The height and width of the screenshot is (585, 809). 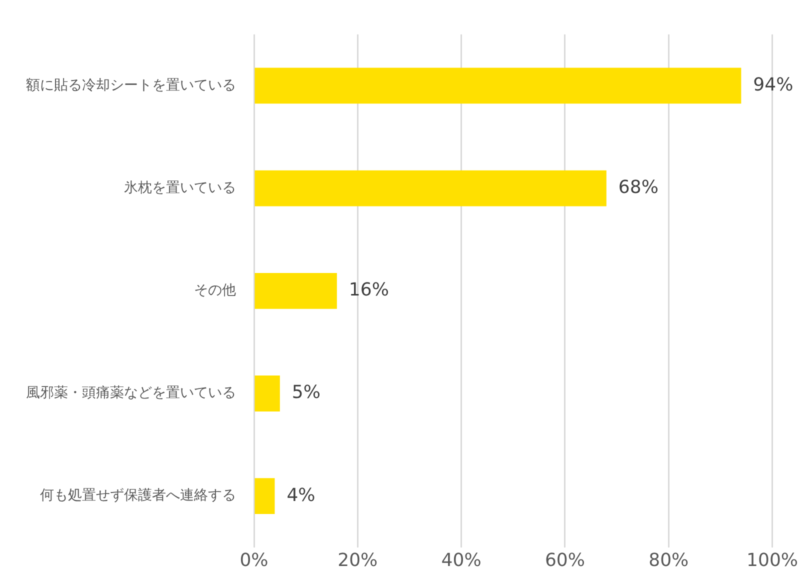 What do you see at coordinates (301, 495) in the screenshot?
I see `data-label: 4%` at bounding box center [301, 495].